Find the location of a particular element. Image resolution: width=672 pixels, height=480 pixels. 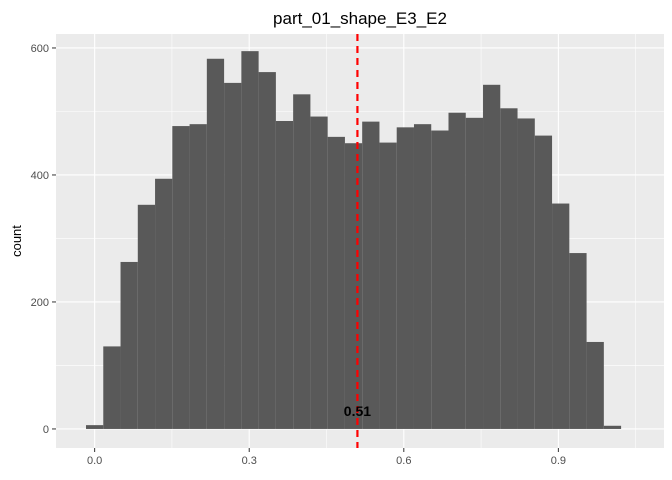

x-tick-label: 0.0 is located at coordinates (94, 461).